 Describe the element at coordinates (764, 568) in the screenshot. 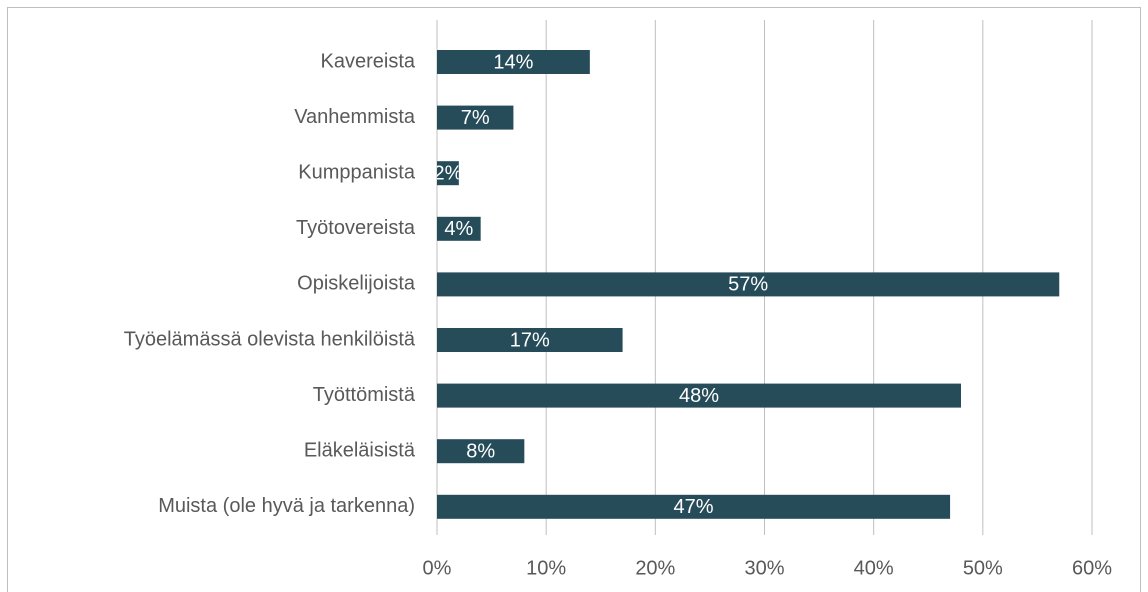

I see `x-tick-label: 30%` at that location.